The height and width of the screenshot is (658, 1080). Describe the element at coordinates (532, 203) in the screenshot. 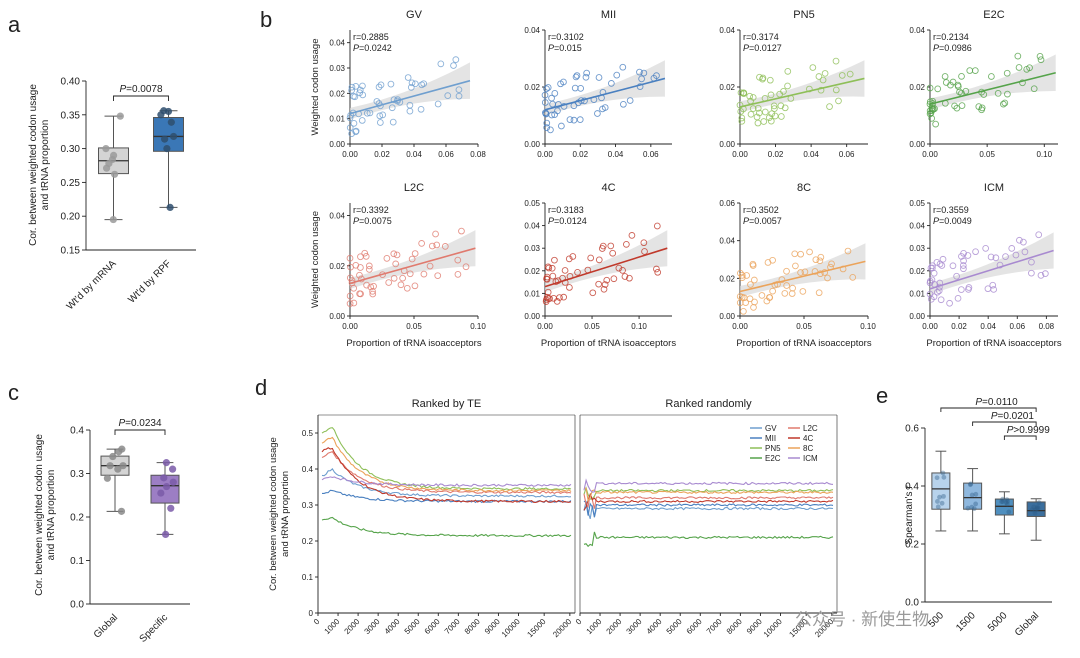

I see `y-tick-label: 0.05` at that location.